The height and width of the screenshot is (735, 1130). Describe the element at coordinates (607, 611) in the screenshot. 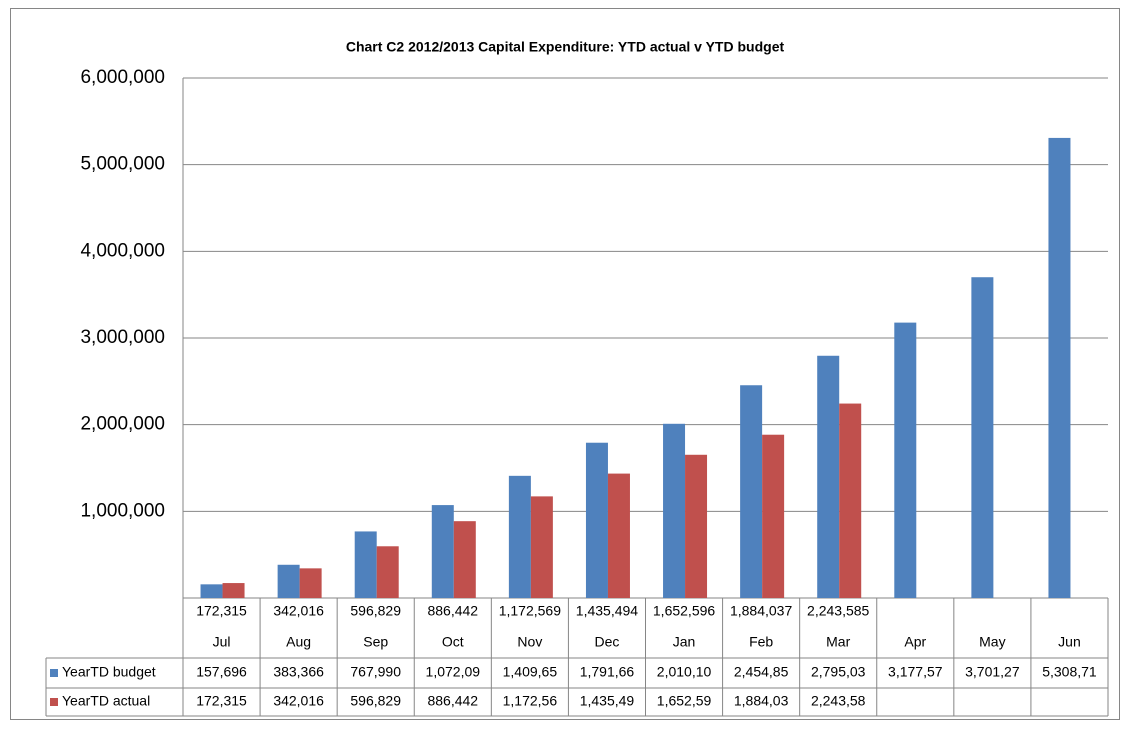

I see `x-tick-label-top: 1,435,494` at that location.